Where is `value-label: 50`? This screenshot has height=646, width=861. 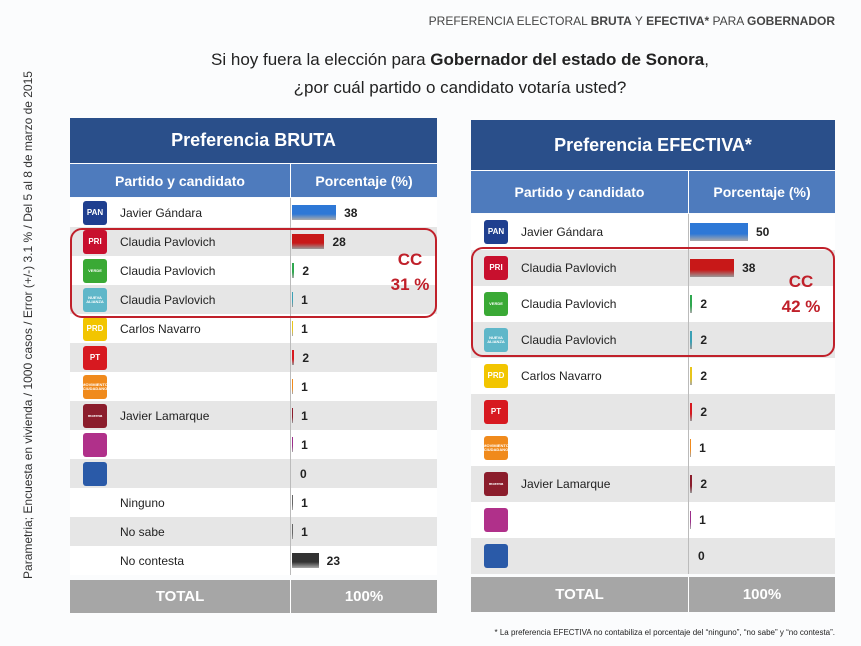 value-label: 50 is located at coordinates (763, 232).